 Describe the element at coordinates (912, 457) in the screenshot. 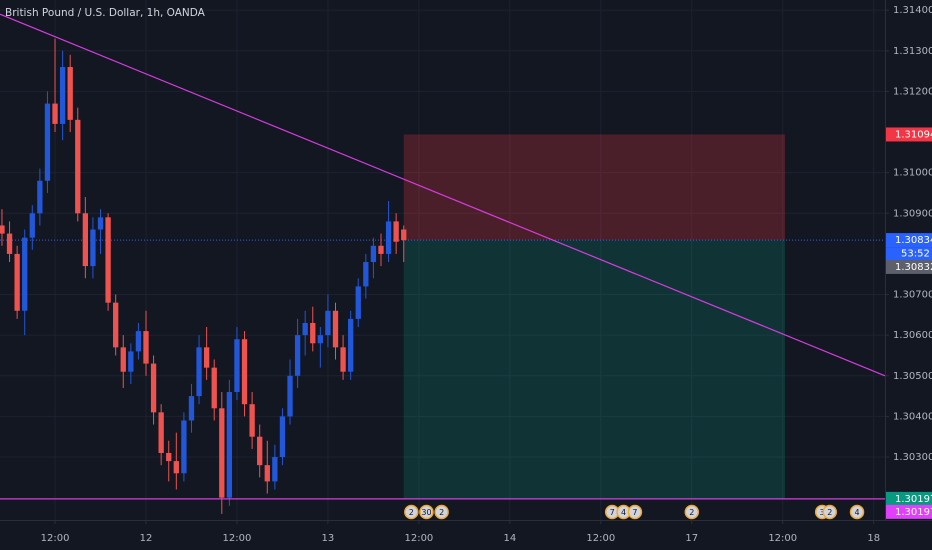

I see `y-tick-label: 1.30300` at that location.